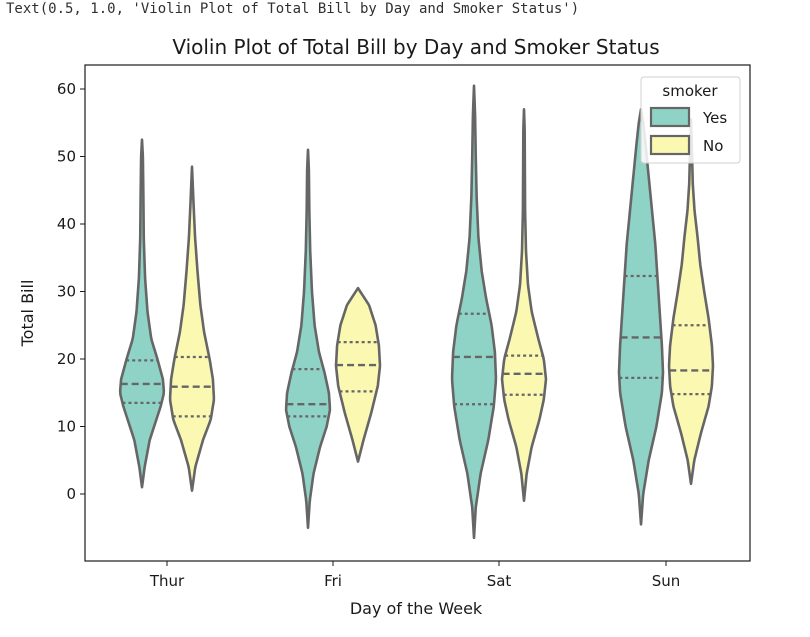  Describe the element at coordinates (499, 581) in the screenshot. I see `x-tick-label-sat: Sat` at that location.